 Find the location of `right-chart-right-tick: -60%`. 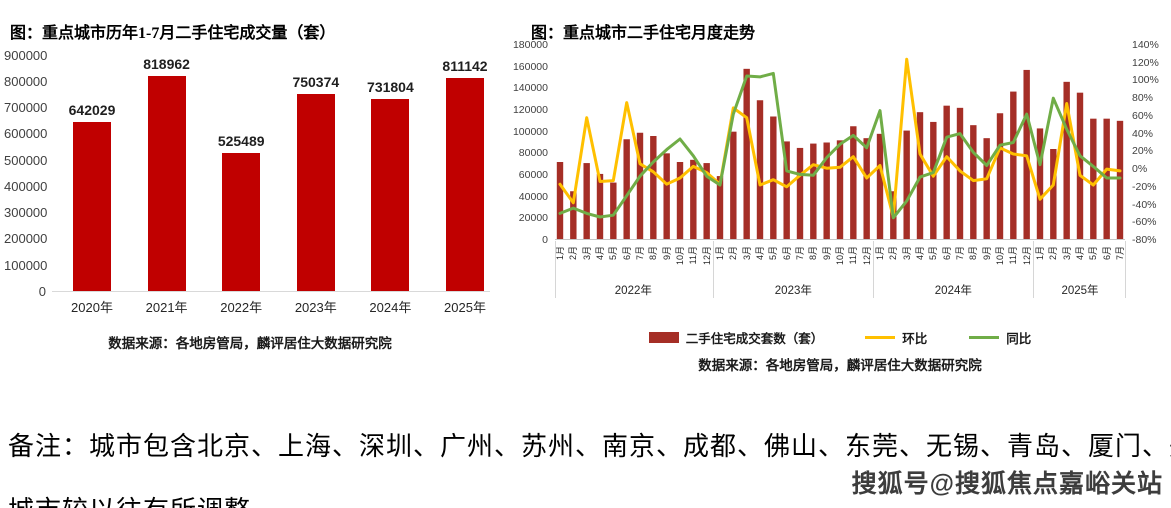

right-chart-right-tick: -60% is located at coordinates (1144, 222).